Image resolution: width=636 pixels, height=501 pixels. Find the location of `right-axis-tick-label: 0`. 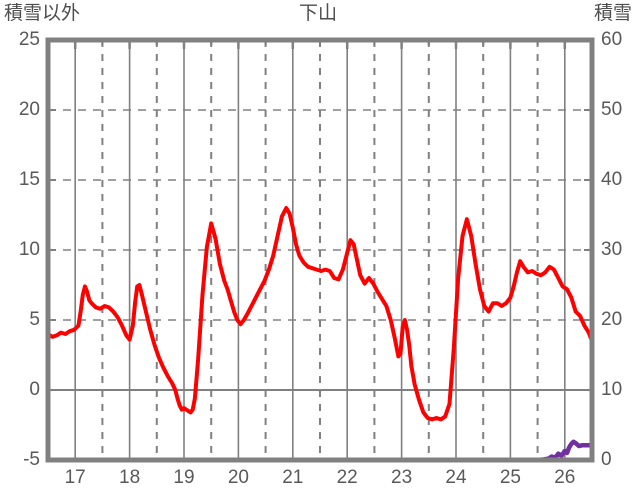

right-axis-tick-label: 0 is located at coordinates (606, 459).